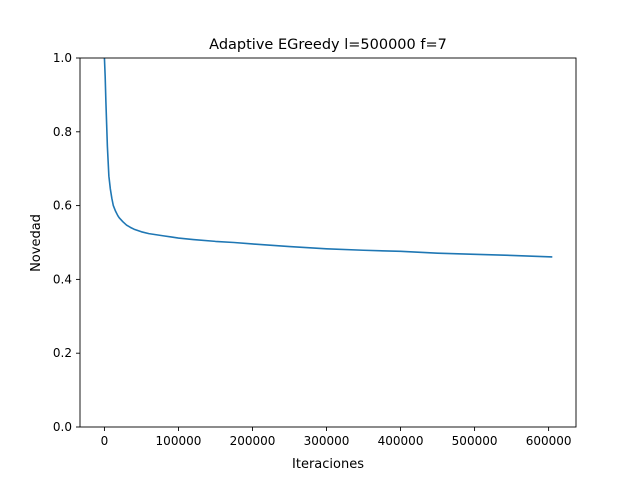  I want to click on x-tick-label: 600000, so click(549, 441).